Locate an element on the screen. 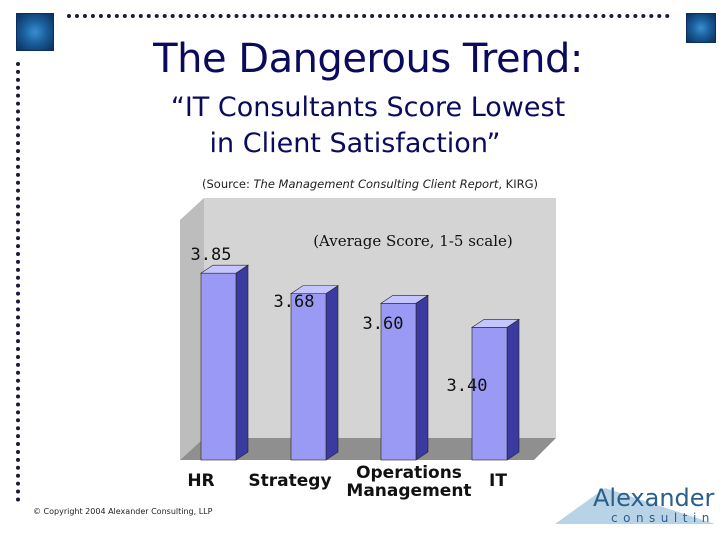 This screenshot has height=540, width=720. value-label-0: 3.85 is located at coordinates (211, 255).